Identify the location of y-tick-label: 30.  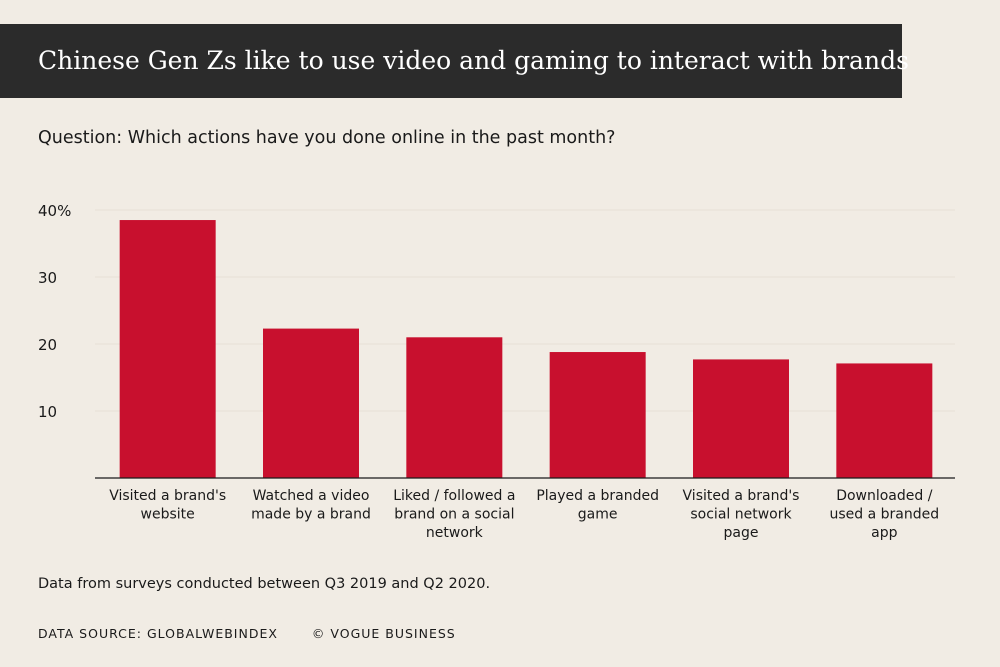
(47, 278).